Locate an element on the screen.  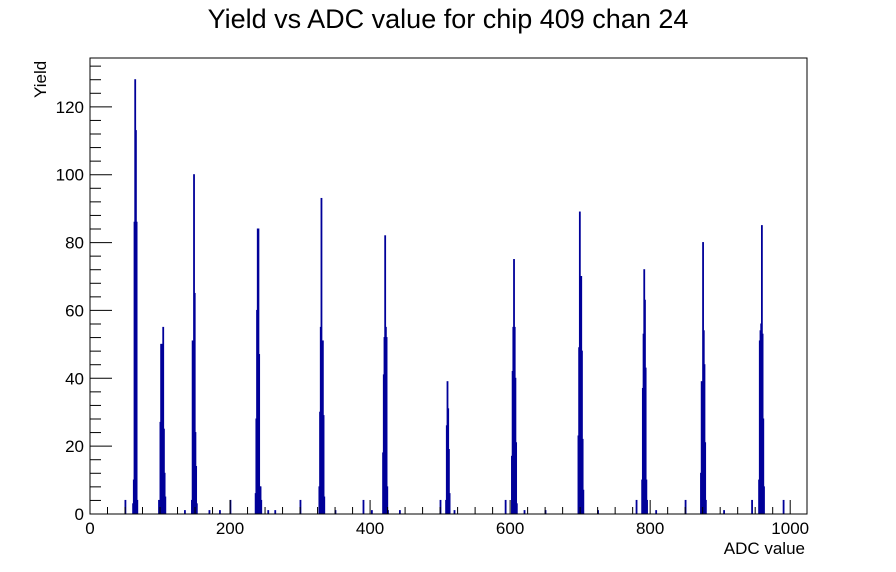
x-tick-label: 800 is located at coordinates (650, 528).